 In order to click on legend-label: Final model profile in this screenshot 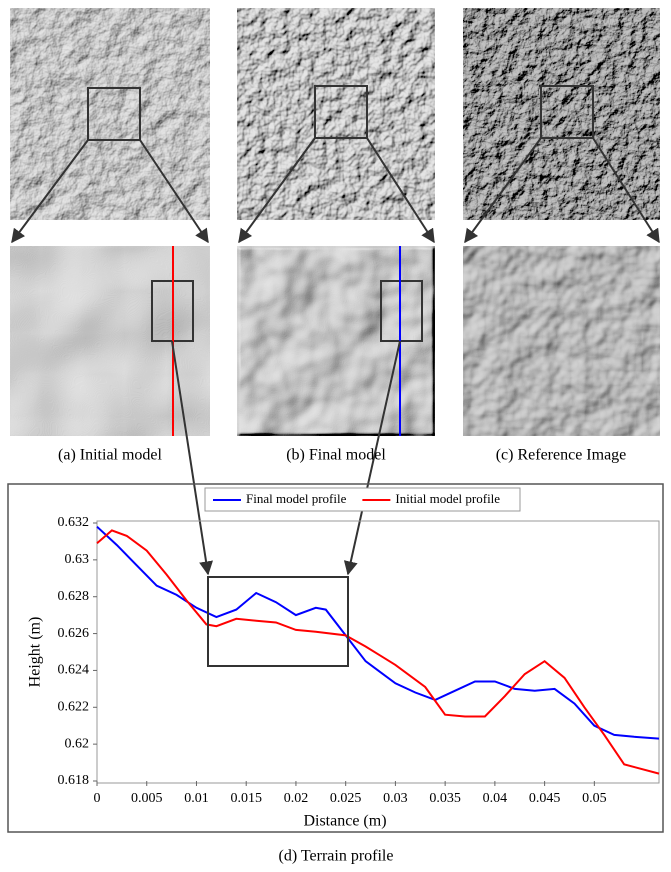, I will do `click(296, 498)`.